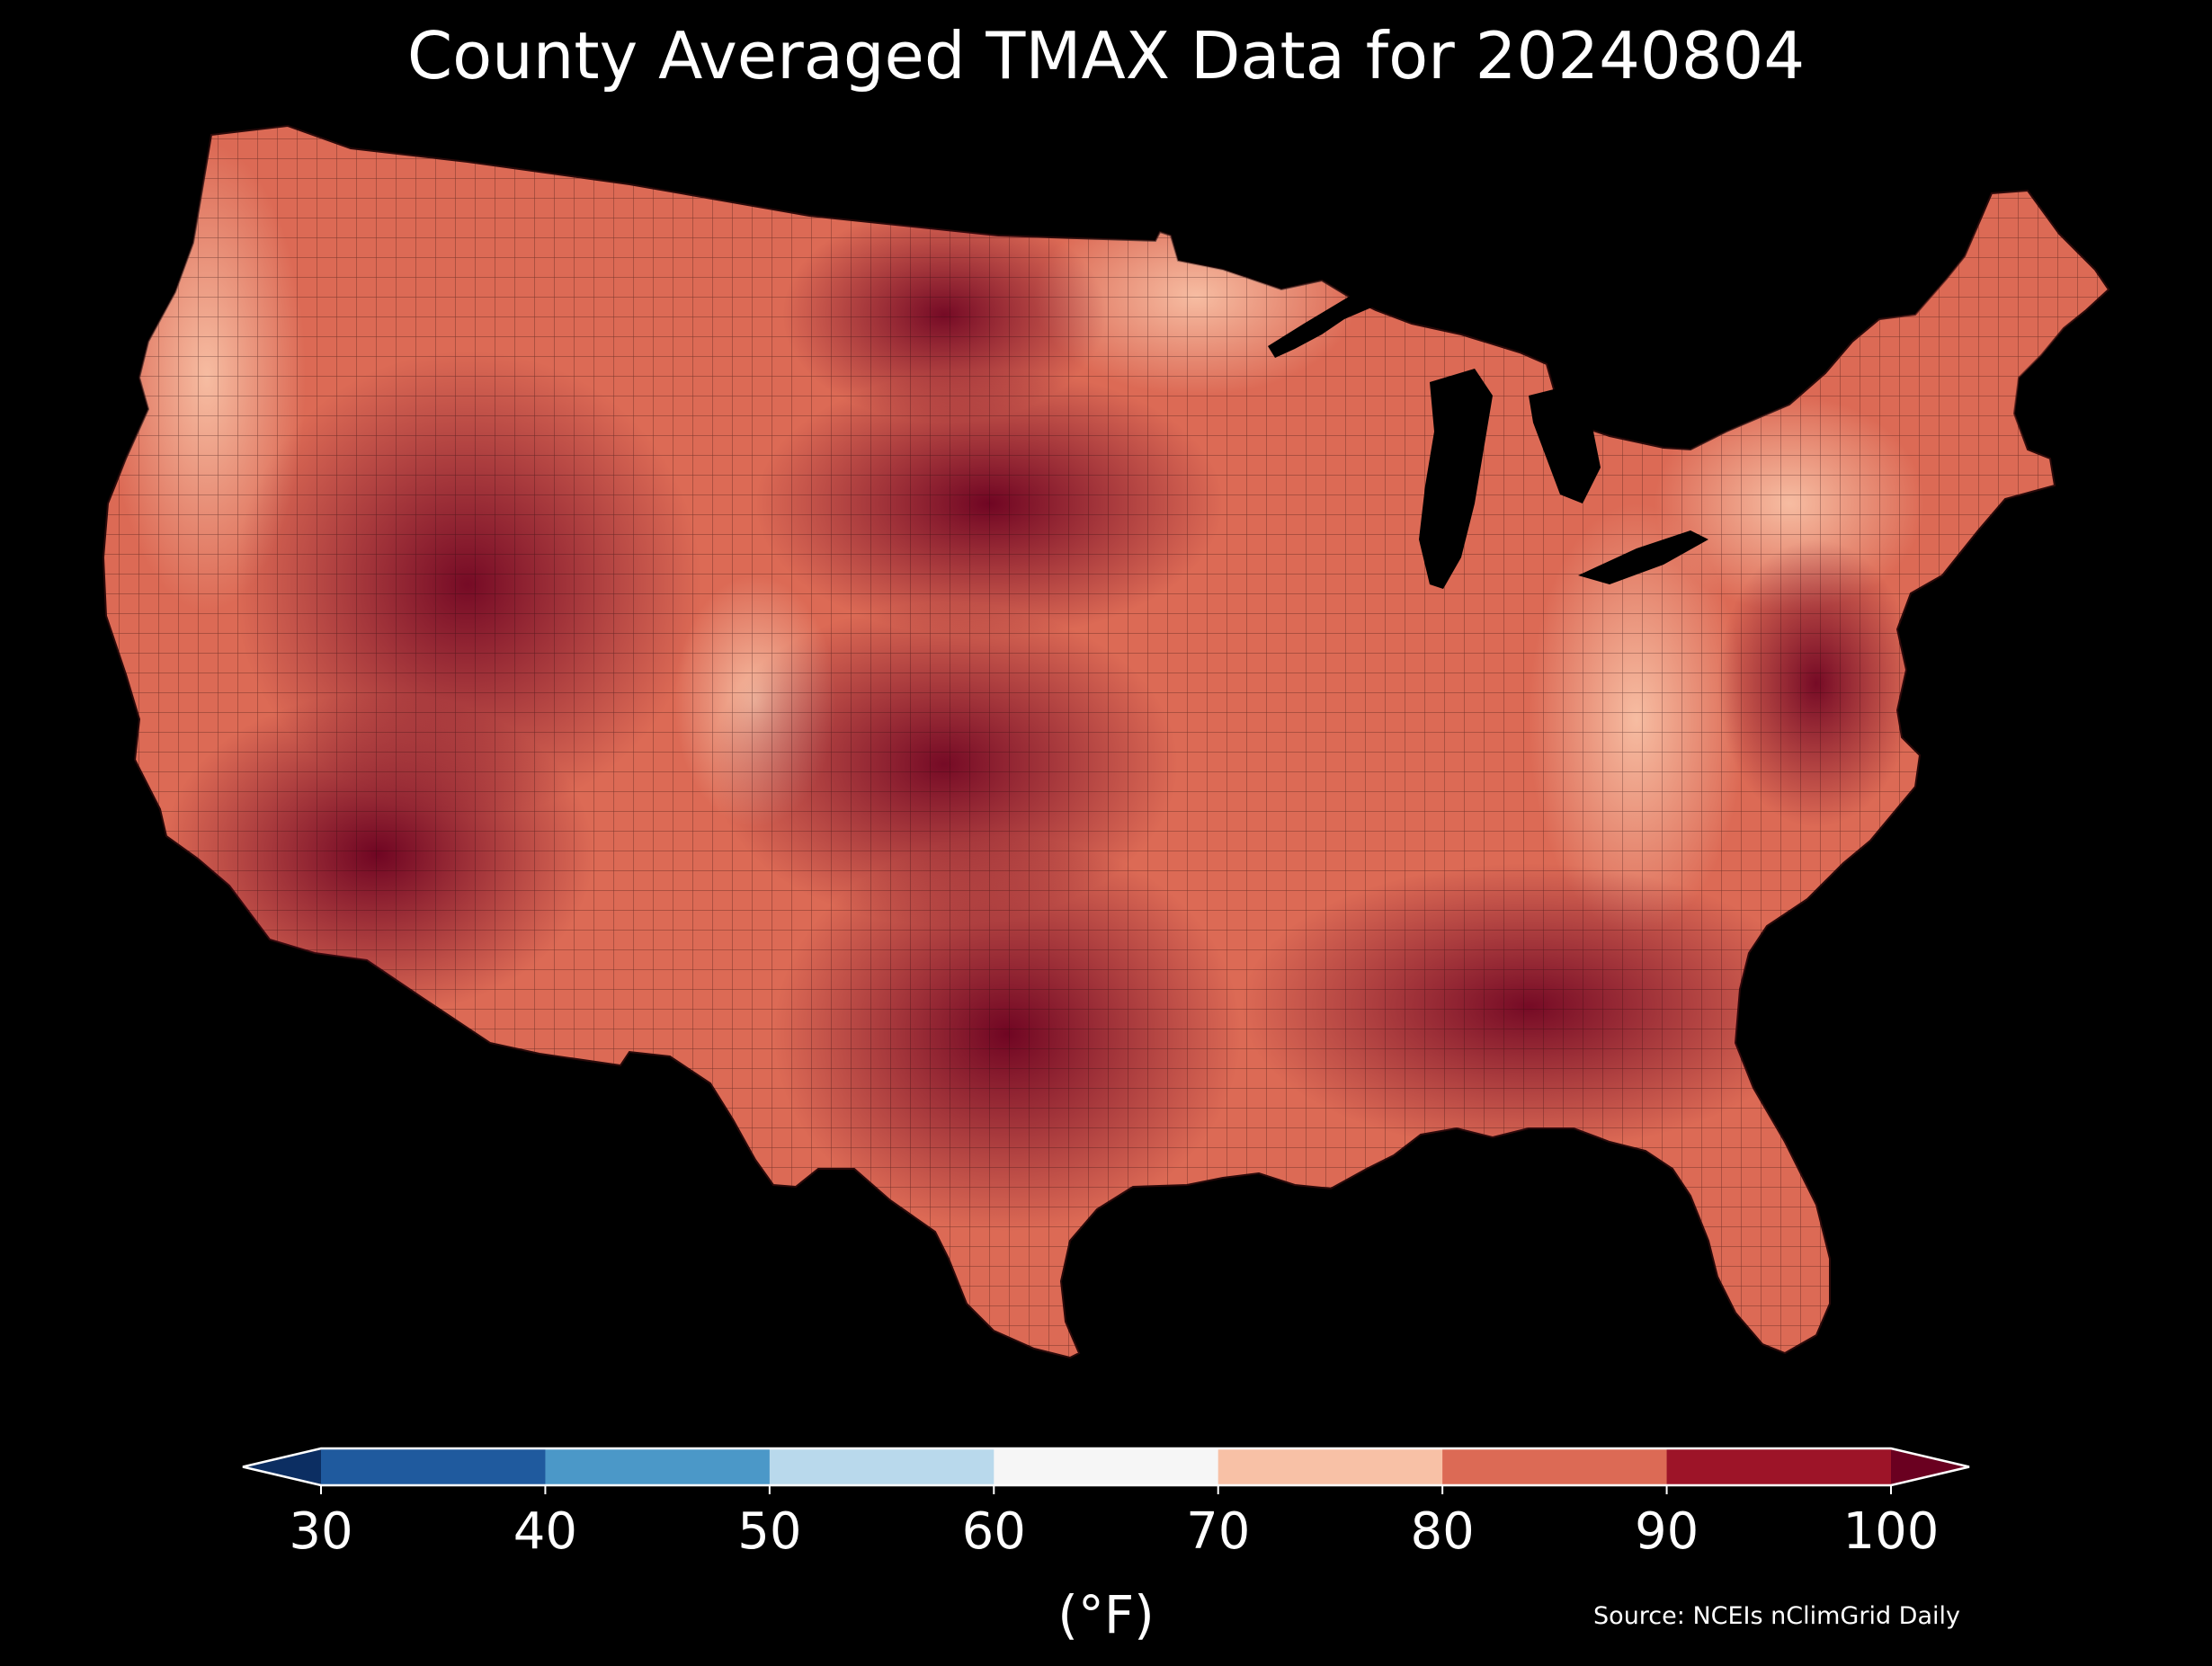 The image size is (2212, 1666). What do you see at coordinates (1776, 1616) in the screenshot?
I see `source-note: Source: NCEIs nClimGrid Daily` at bounding box center [1776, 1616].